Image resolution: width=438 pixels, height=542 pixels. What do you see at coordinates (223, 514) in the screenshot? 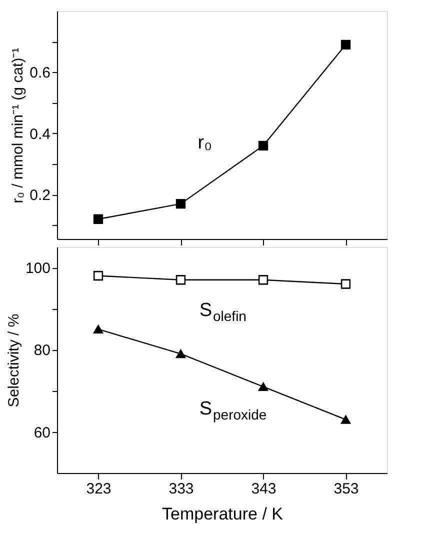
I see `x-axis-title: Temperature / K` at bounding box center [223, 514].